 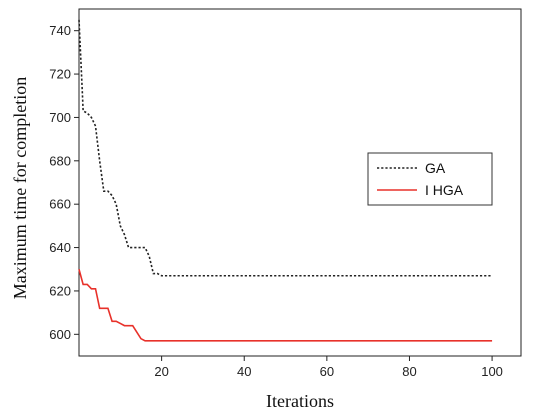 I want to click on x-tick-label: 20, so click(x=161, y=371).